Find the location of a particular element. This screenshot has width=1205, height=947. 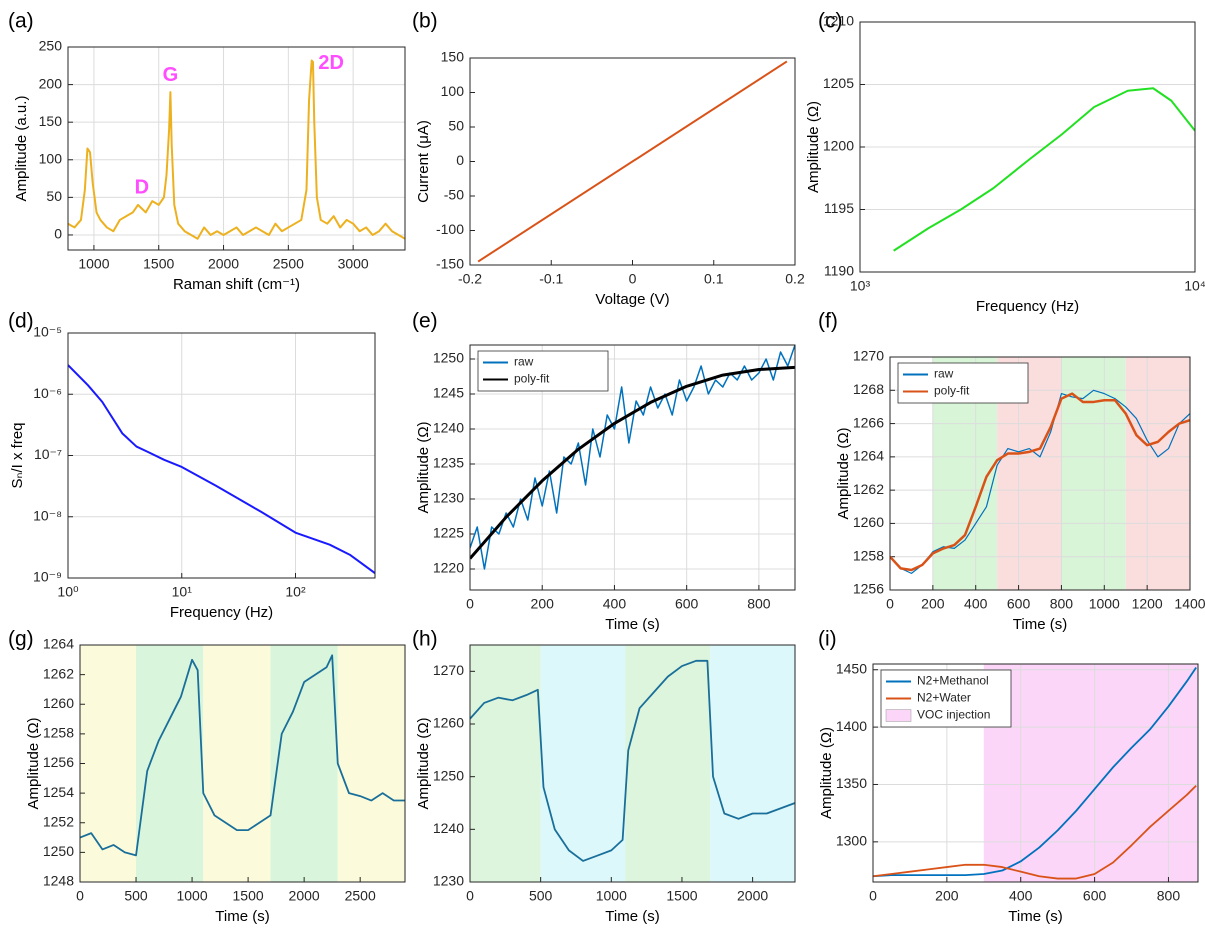

y-tick-label: 10⁻⁵ is located at coordinates (47, 332).